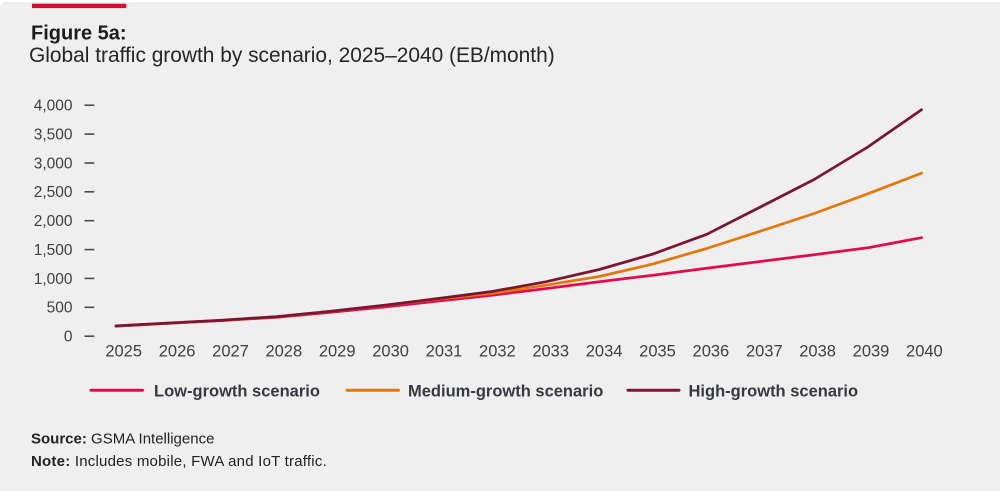 Image resolution: width=1000 pixels, height=491 pixels. Describe the element at coordinates (774, 392) in the screenshot. I see `svg-text: High-growth scenario` at that location.